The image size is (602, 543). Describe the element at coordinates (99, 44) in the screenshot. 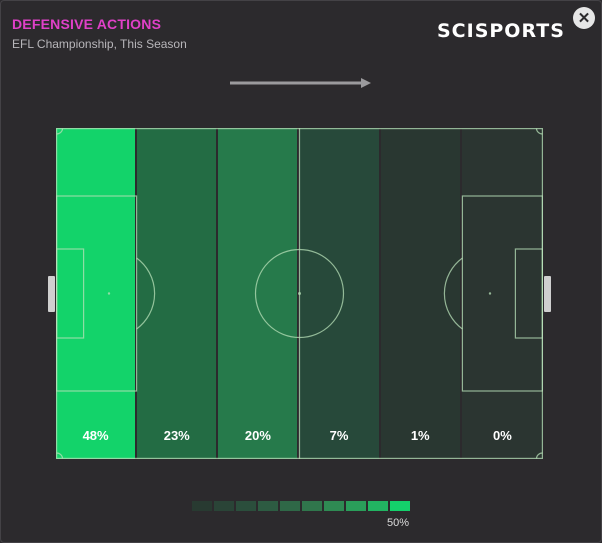

I see `widget-subtitle: EFL Championship, This Season` at that location.